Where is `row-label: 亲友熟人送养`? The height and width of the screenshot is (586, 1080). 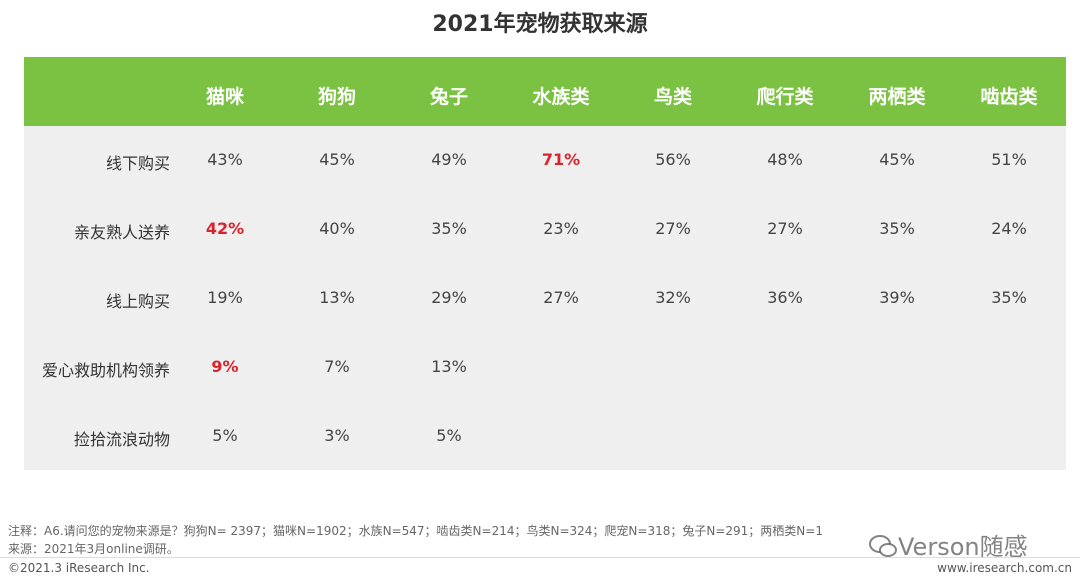 row-label: 亲友熟人送养 is located at coordinates (121, 232).